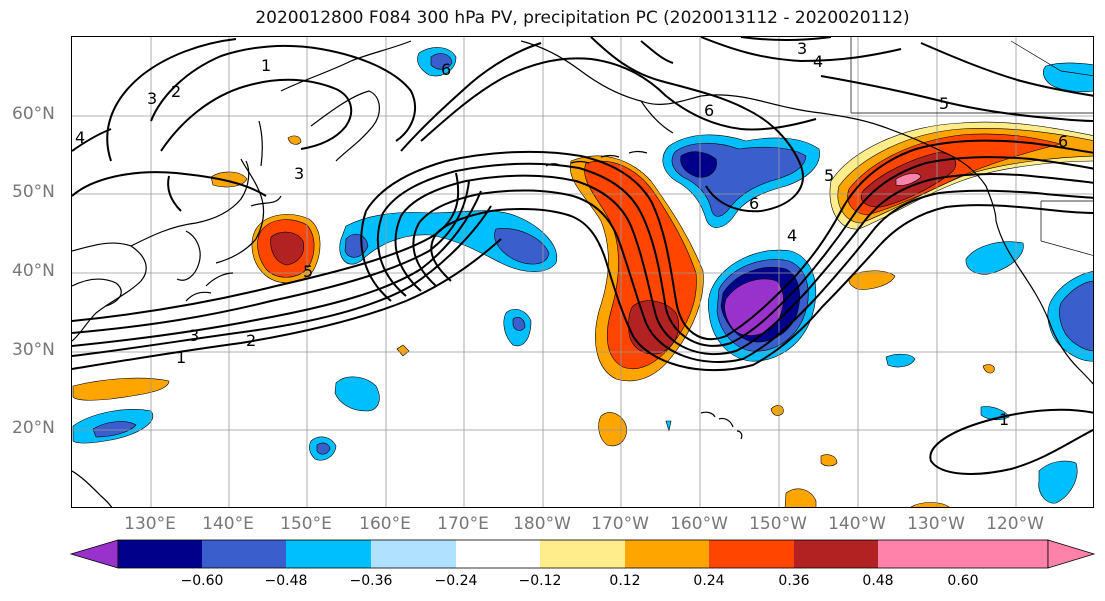 The width and height of the screenshot is (1105, 601). What do you see at coordinates (150, 524) in the screenshot?
I see `lon-label-130e: 130°E` at bounding box center [150, 524].